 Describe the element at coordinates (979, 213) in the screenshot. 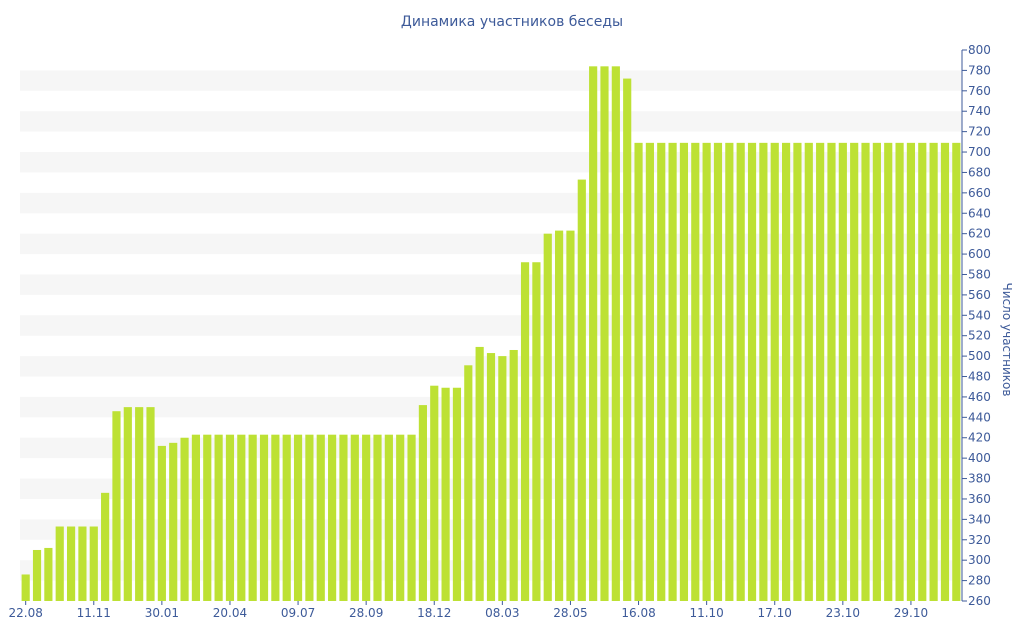

I see `y-tick-label: 640` at that location.